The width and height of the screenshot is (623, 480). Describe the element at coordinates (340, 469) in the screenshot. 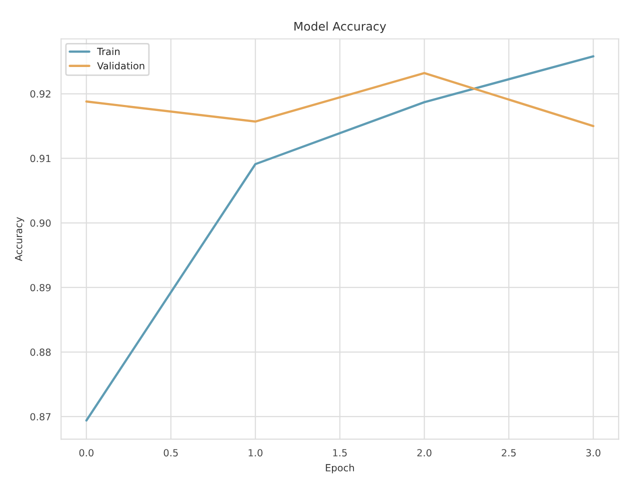

I see `x-axis-title: Epoch` at that location.